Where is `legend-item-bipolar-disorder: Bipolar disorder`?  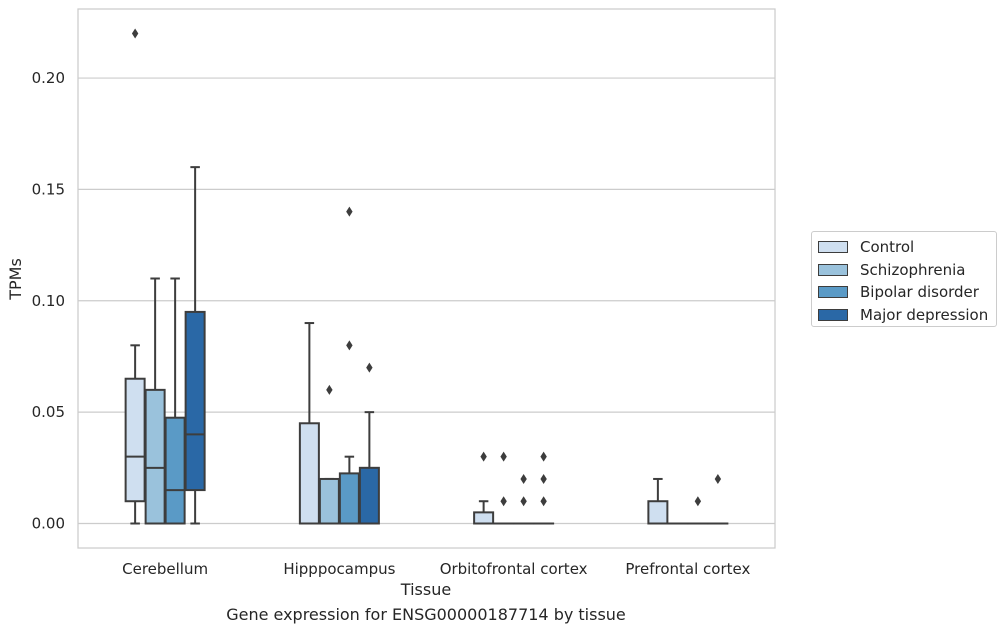 legend-item-bipolar-disorder: Bipolar disorder is located at coordinates (904, 292).